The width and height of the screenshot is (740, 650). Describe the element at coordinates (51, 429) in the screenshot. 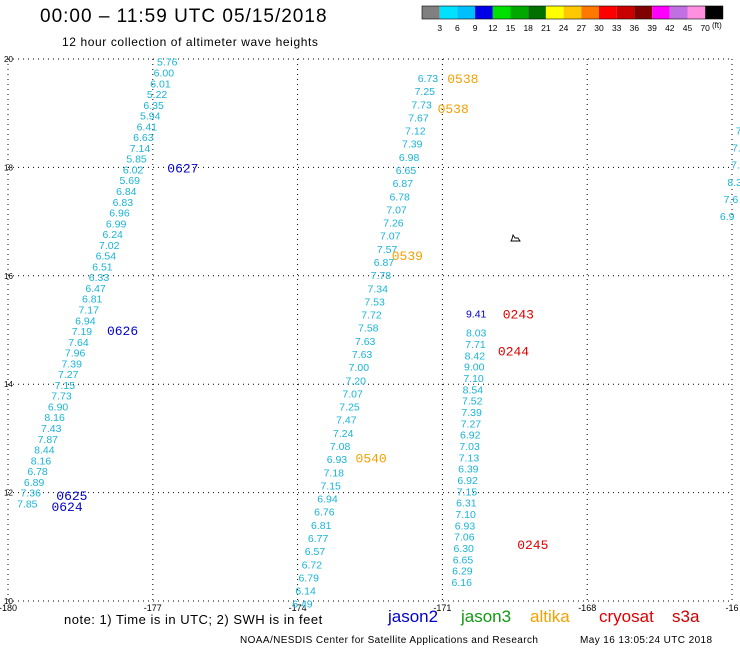

I see `wave-height-label: 7.43` at that location.